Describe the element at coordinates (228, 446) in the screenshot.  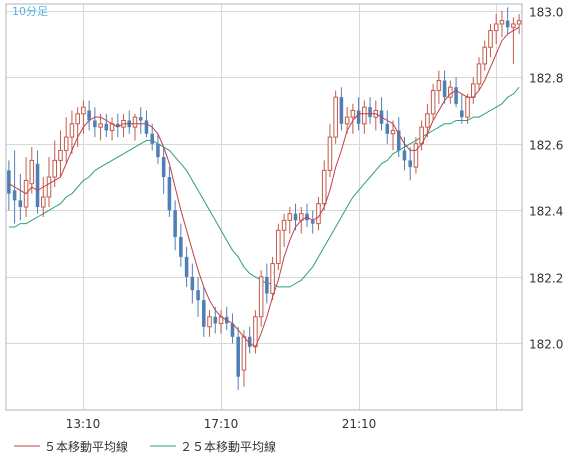
I see `legend-ma25-label: ２５本移動平均線` at that location.